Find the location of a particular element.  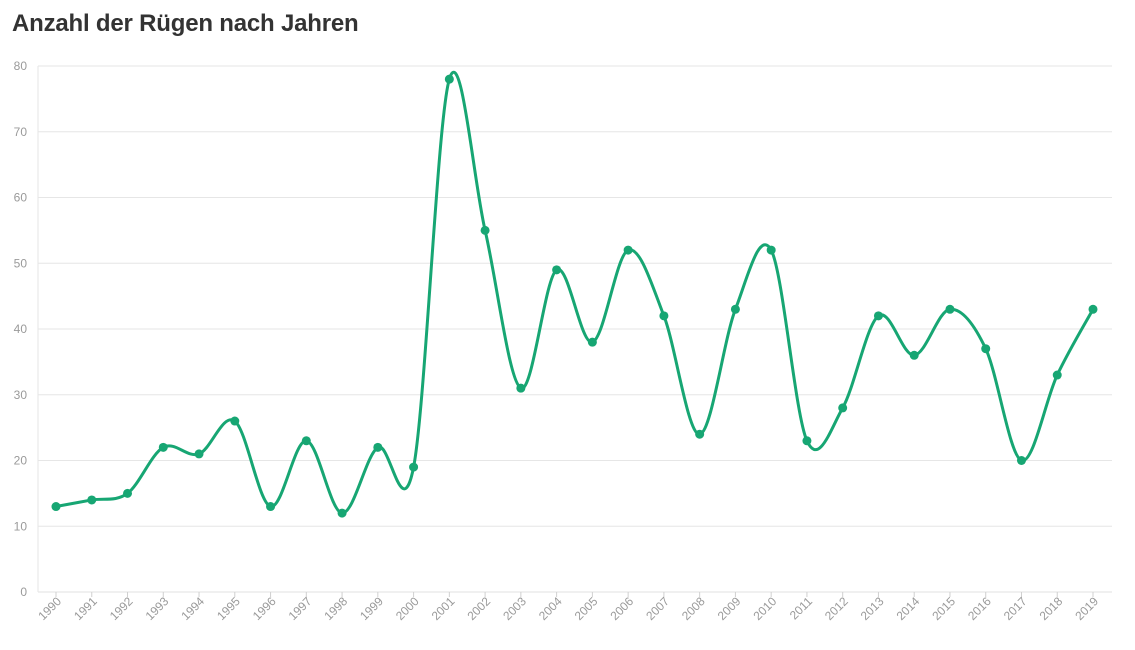

y-tick-label: 40 is located at coordinates (21, 329).